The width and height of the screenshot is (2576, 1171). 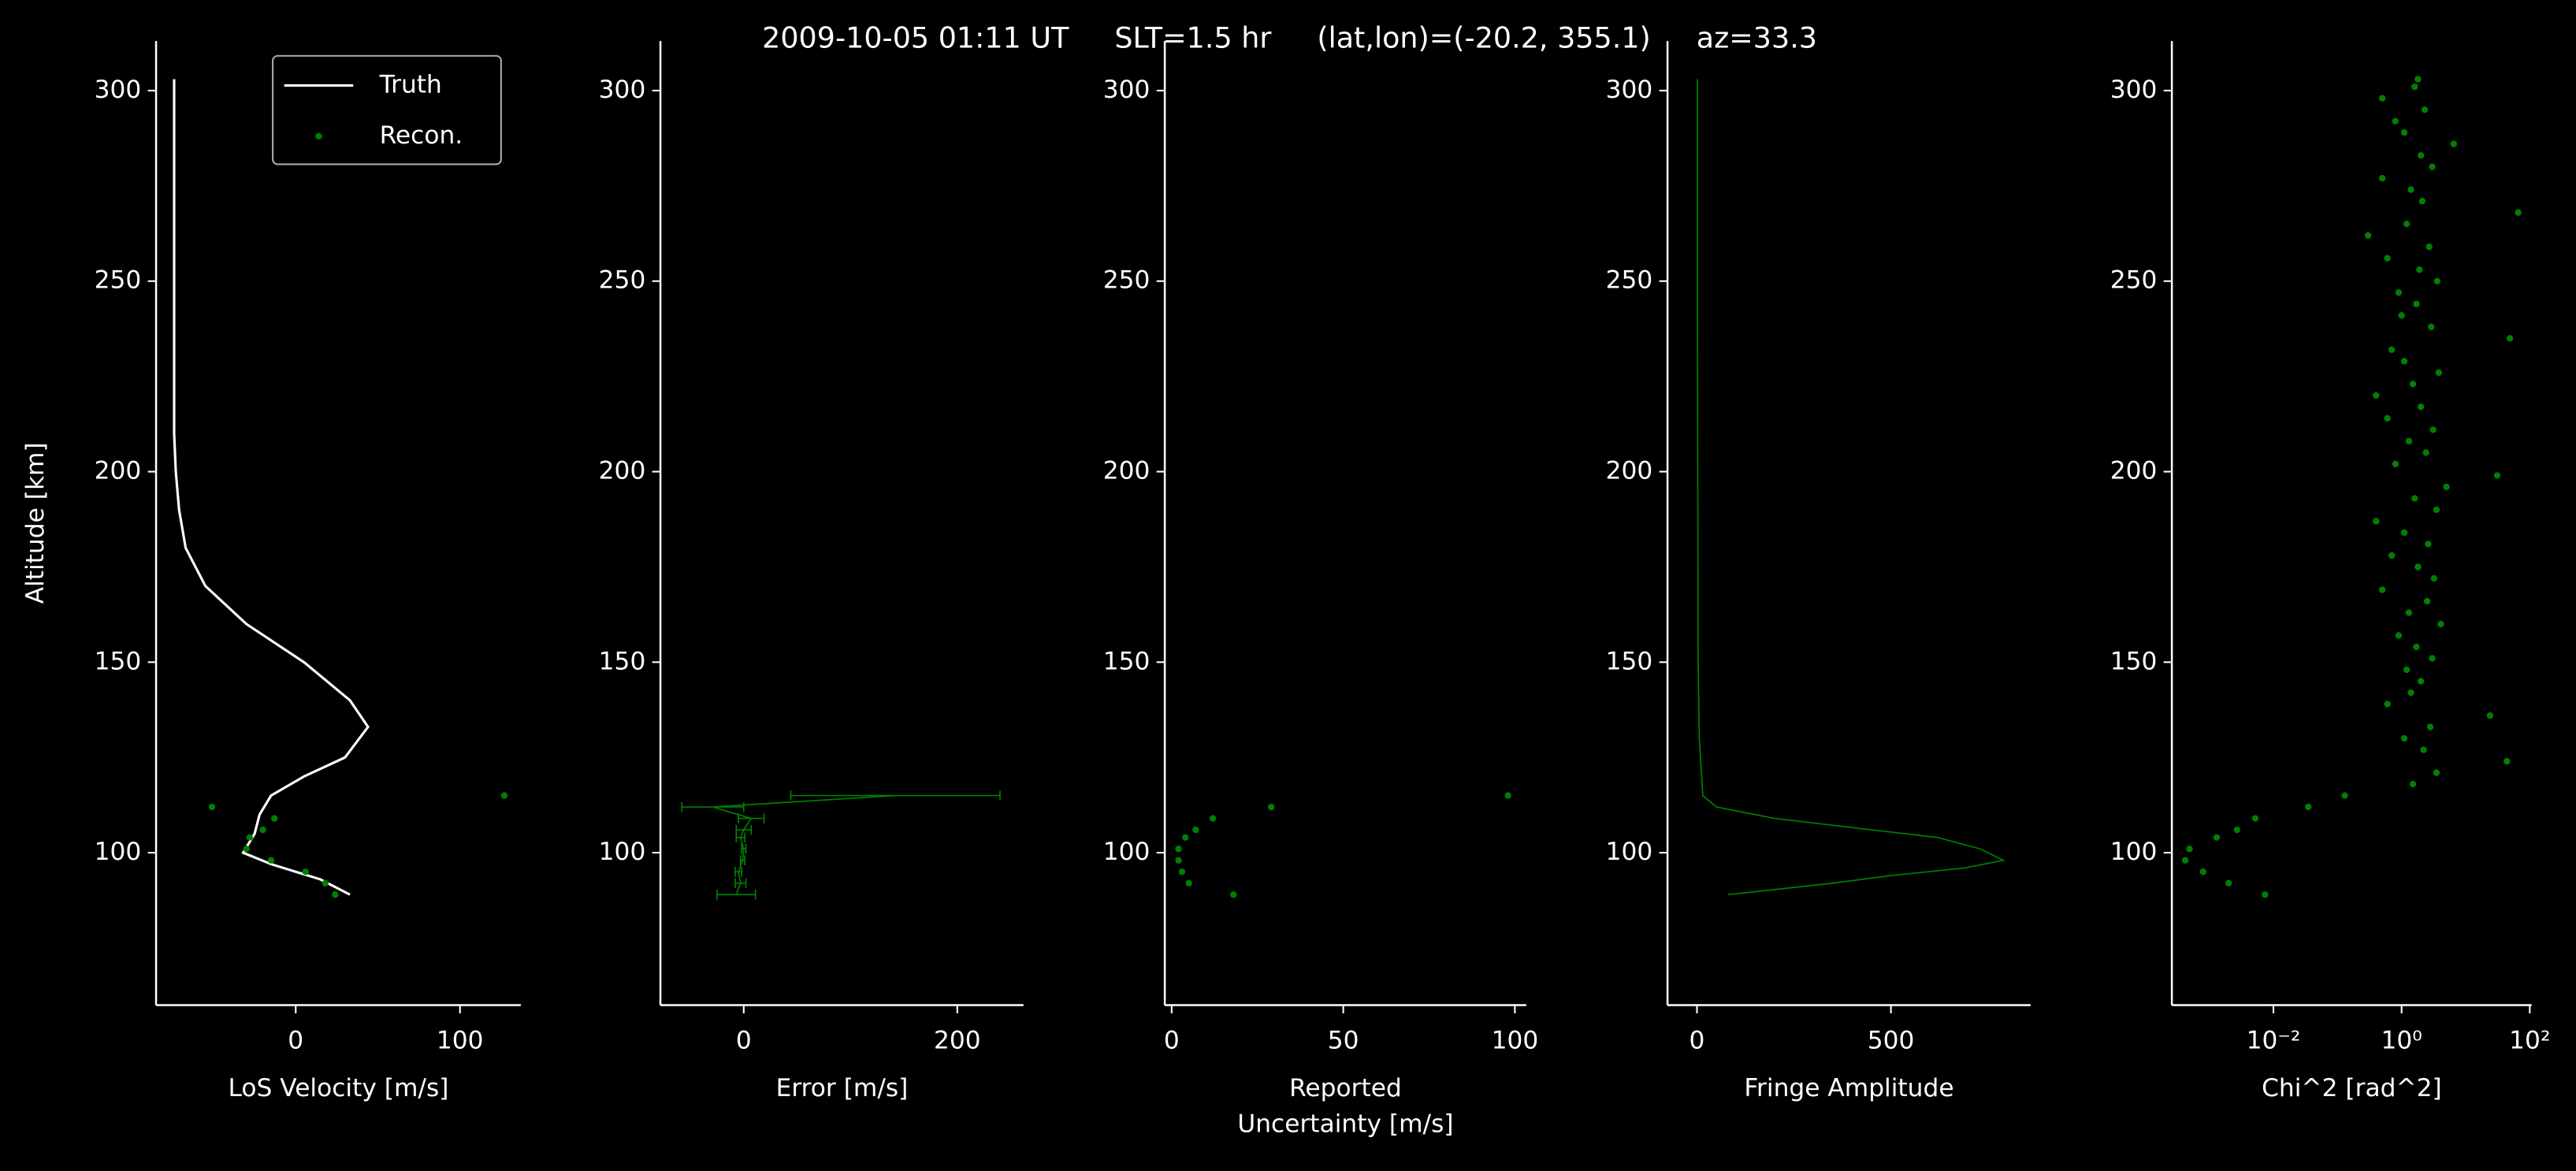 What do you see at coordinates (2401, 1040) in the screenshot?
I see `x-tick-label: 10⁰` at bounding box center [2401, 1040].